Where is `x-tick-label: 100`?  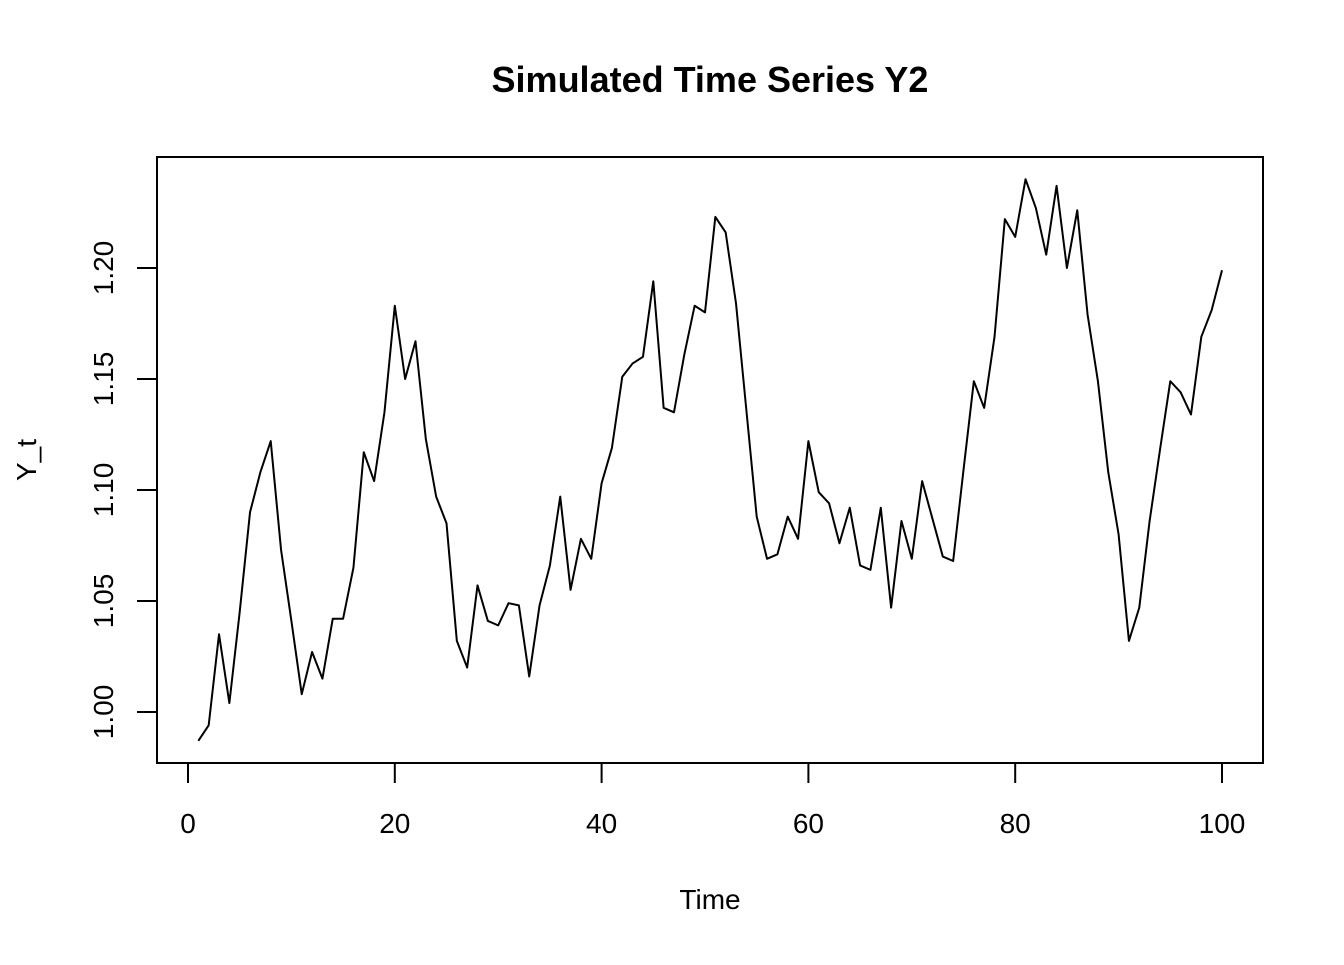
x-tick-label: 100 is located at coordinates (1222, 823).